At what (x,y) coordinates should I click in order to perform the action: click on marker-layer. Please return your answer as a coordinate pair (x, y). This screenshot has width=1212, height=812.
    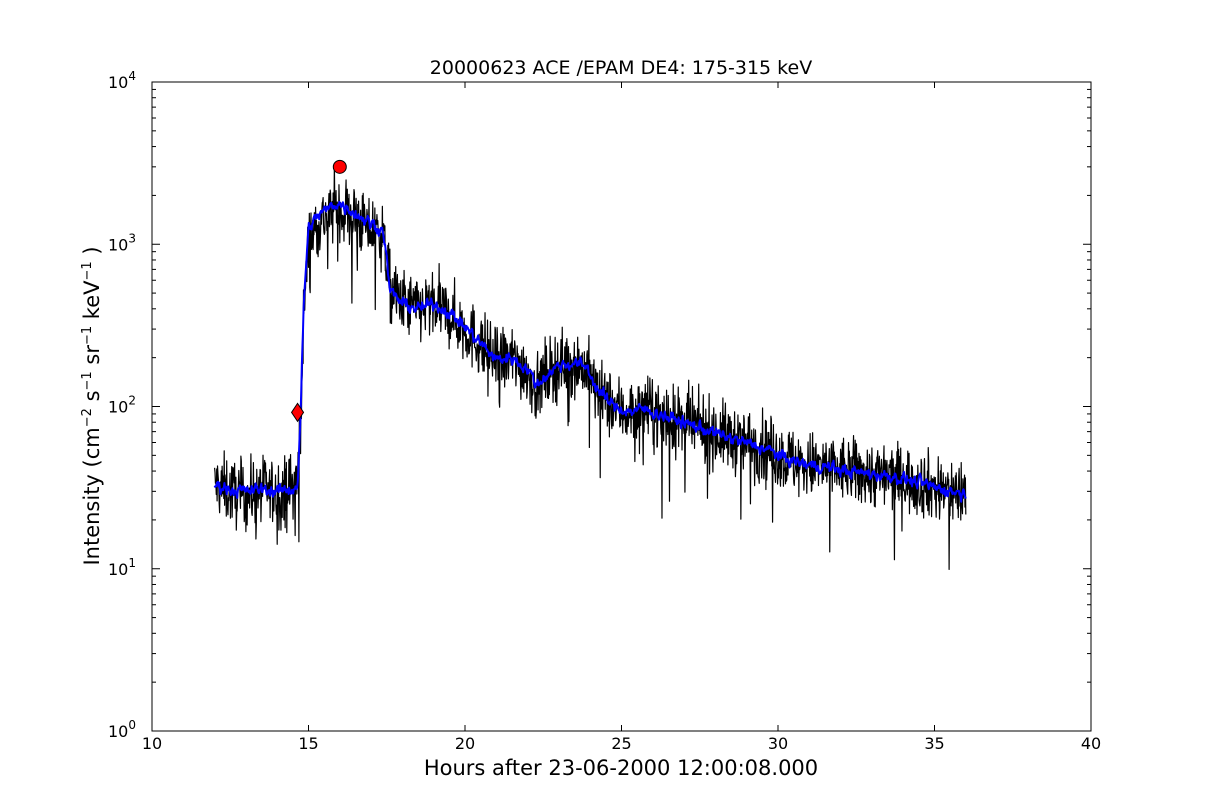
    Looking at the image, I should click on (318, 291).